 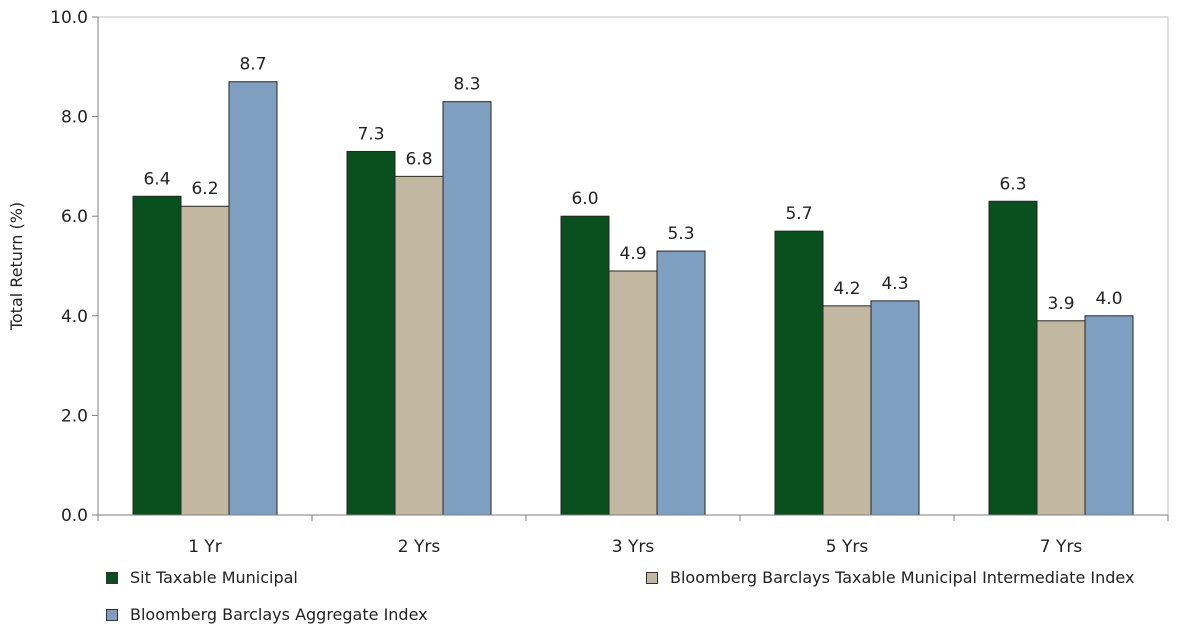 What do you see at coordinates (466, 85) in the screenshot?
I see `data-label: 8.3` at bounding box center [466, 85].